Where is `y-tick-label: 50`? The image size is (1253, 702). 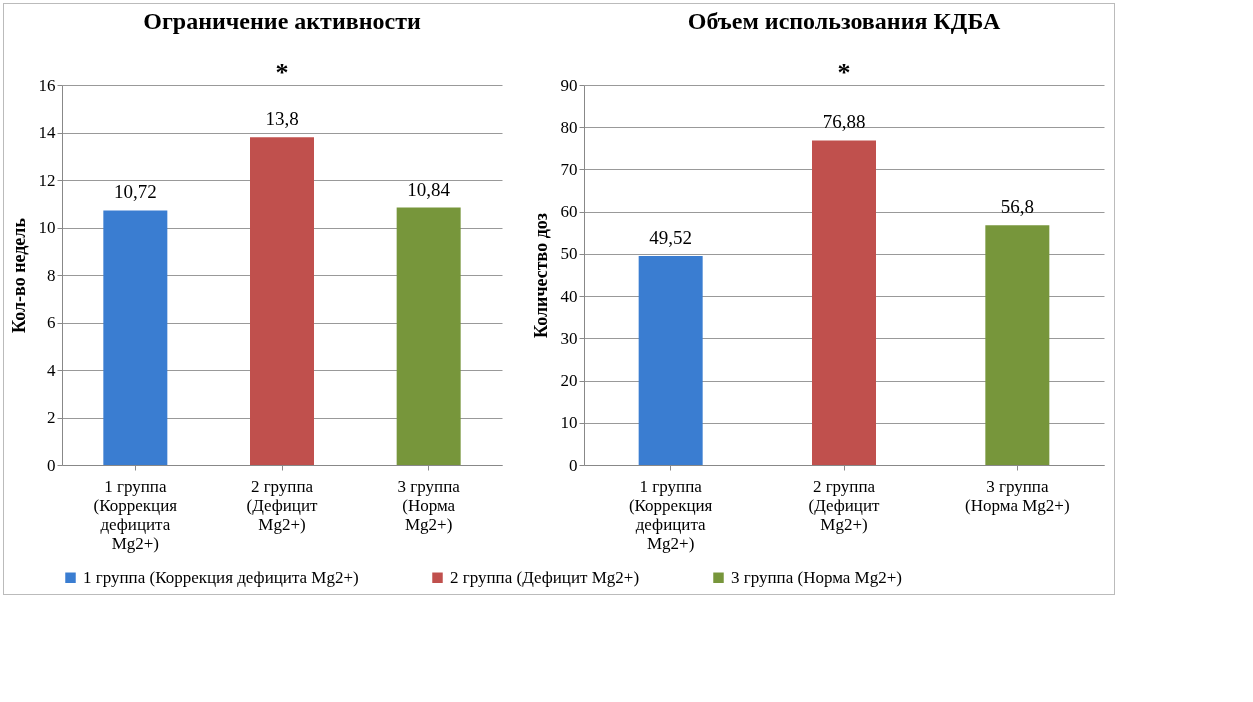
y-tick-label: 50 is located at coordinates (569, 254).